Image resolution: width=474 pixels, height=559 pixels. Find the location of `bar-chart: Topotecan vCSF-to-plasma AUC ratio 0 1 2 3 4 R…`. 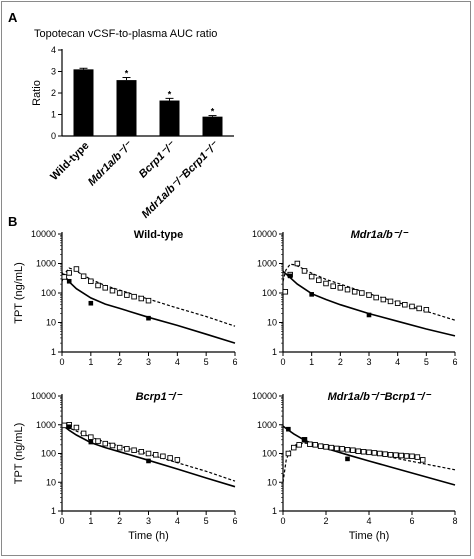

bar-chart: Topotecan vCSF-to-plasma AUC ratio 0 1 2 3 4 R… is located at coordinates (132, 124).